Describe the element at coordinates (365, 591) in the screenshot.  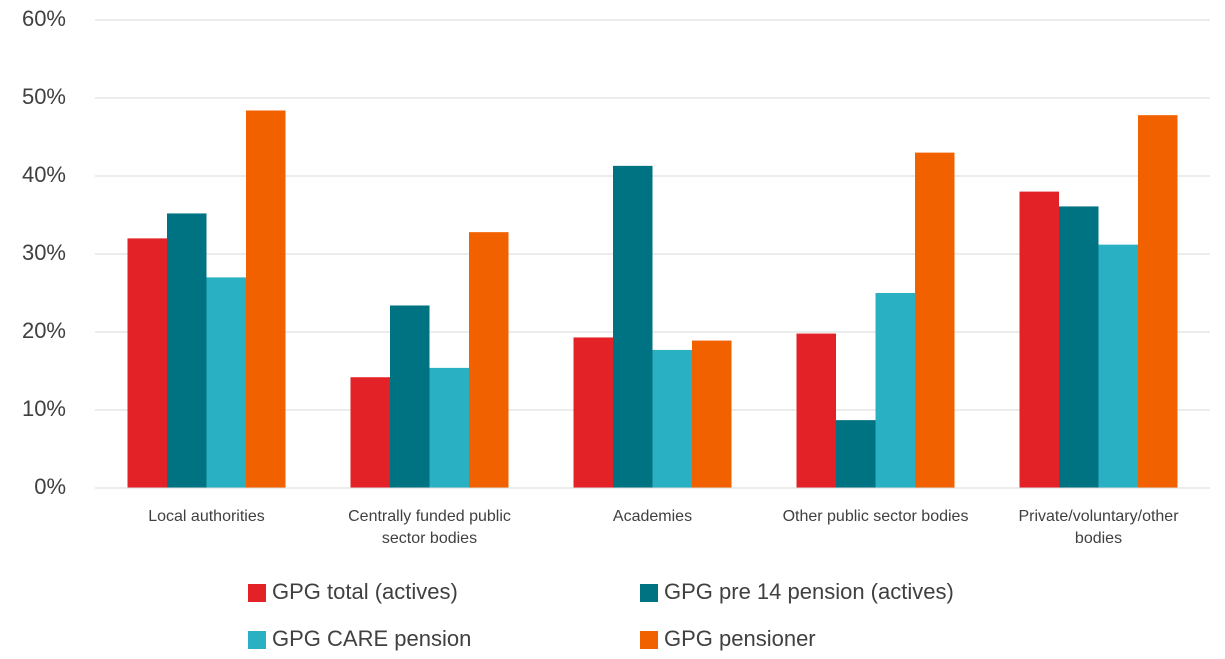
I see `legend-label: GPG total (actives)` at that location.